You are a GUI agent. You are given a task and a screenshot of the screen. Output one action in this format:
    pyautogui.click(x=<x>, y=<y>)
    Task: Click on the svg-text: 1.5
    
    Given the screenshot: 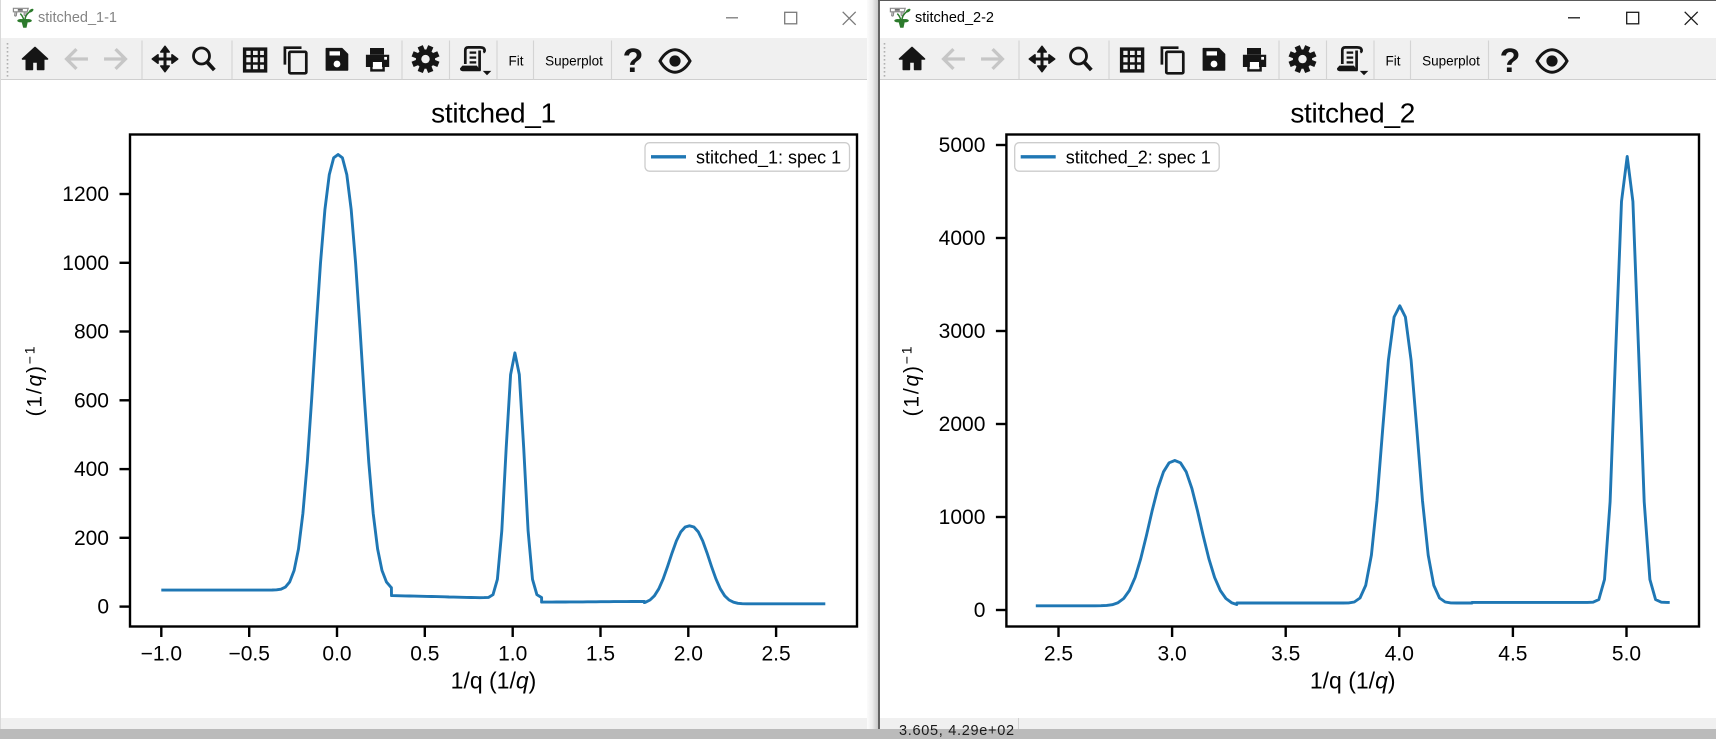 What is the action you would take?
    pyautogui.click(x=600, y=654)
    